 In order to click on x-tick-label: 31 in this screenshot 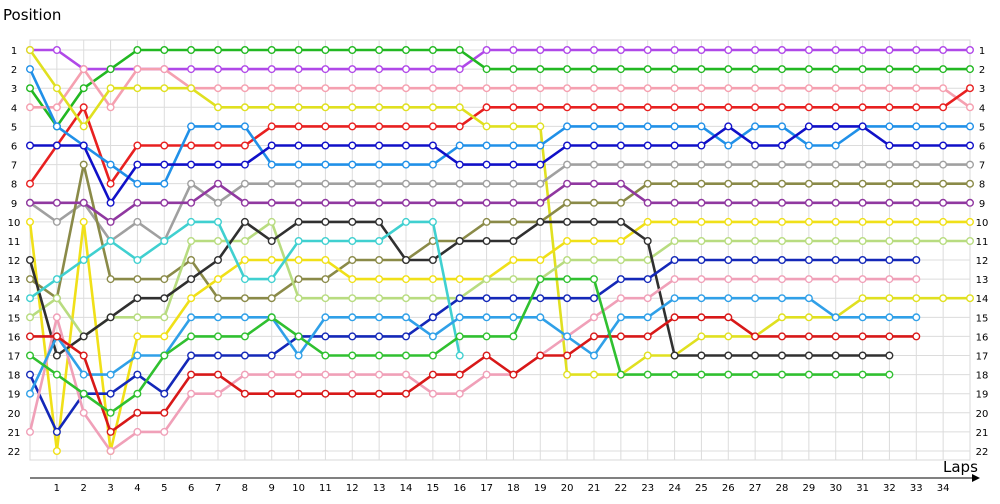, I will do `click(862, 488)`.